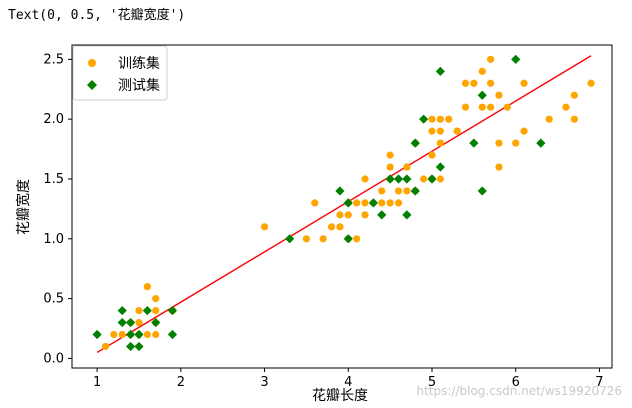 The width and height of the screenshot is (632, 408). Describe the element at coordinates (53, 239) in the screenshot. I see `y-tick-label: 1.0` at that location.